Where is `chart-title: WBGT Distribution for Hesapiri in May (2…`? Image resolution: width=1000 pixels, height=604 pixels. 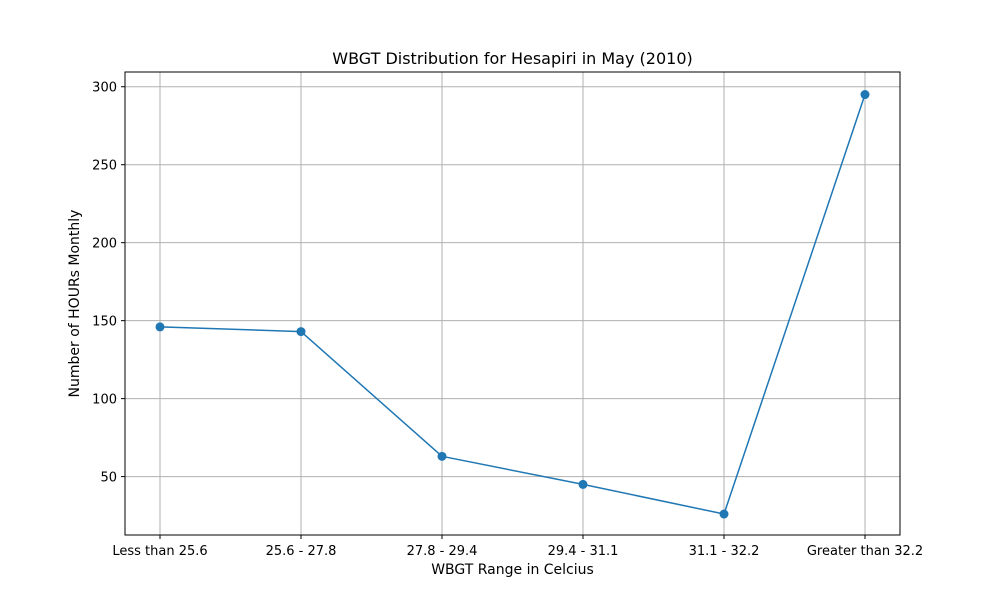 chart-title: WBGT Distribution for Hesapiri in May (2… is located at coordinates (512, 58).